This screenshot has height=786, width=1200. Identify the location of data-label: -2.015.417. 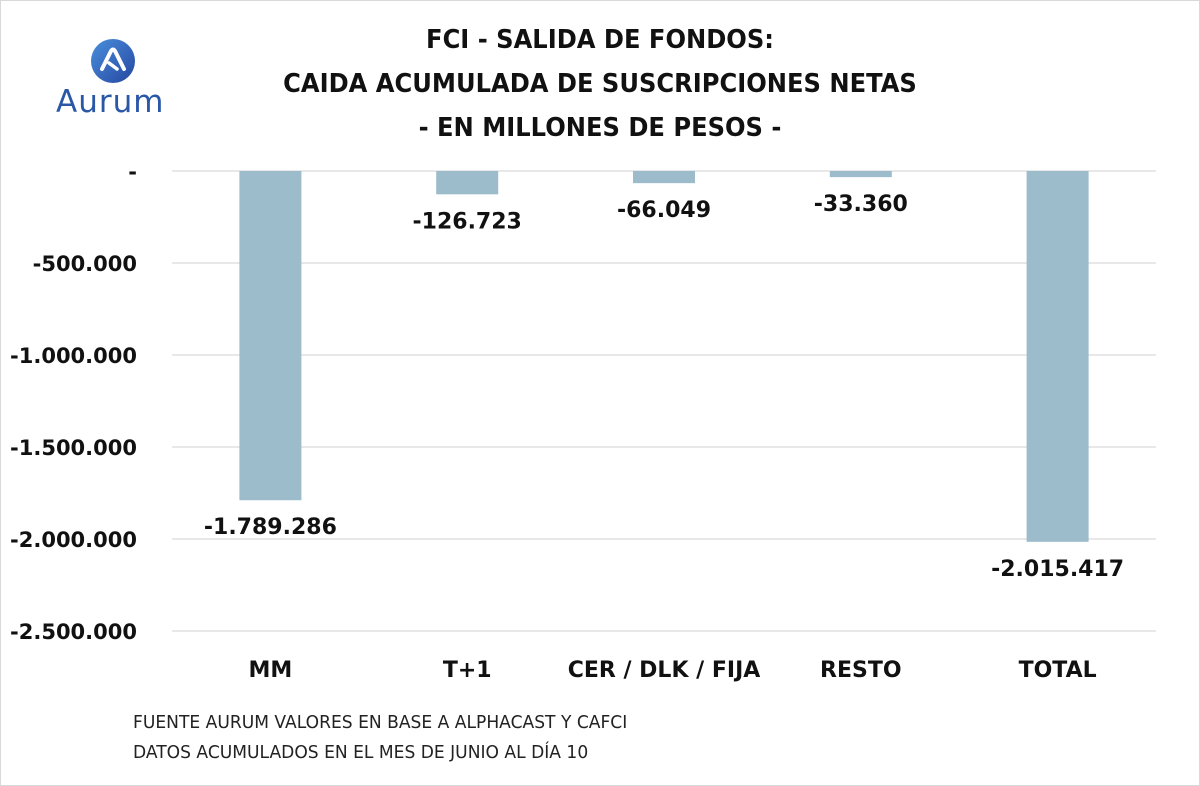
(1057, 569).